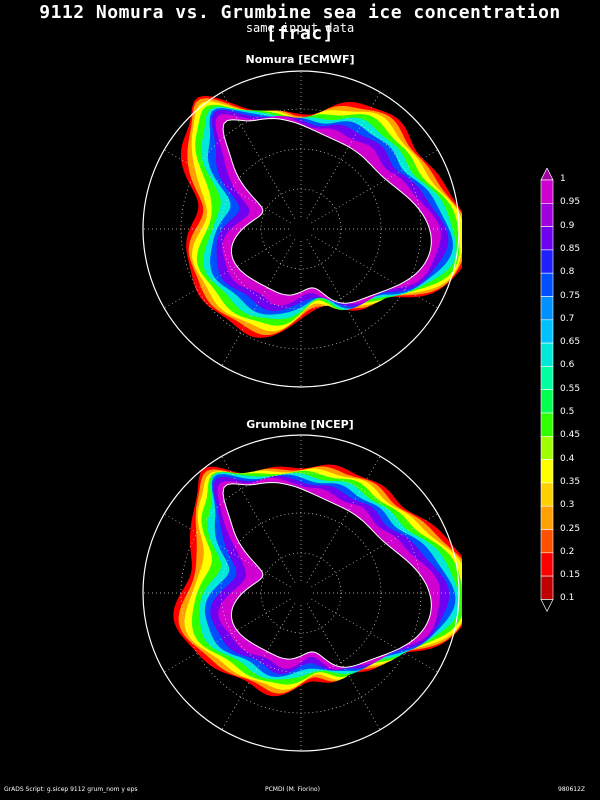 The width and height of the screenshot is (600, 800). I want to click on colorbar-tick-label: 0.95, so click(570, 202).